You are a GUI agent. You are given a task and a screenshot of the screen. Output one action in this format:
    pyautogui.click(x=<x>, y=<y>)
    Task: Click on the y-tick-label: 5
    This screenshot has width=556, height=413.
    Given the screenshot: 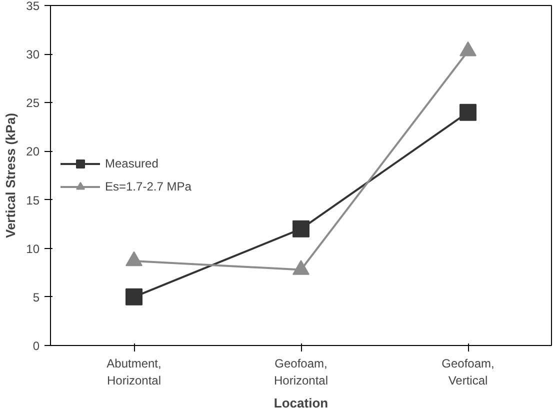 What is the action you would take?
    pyautogui.click(x=36, y=297)
    